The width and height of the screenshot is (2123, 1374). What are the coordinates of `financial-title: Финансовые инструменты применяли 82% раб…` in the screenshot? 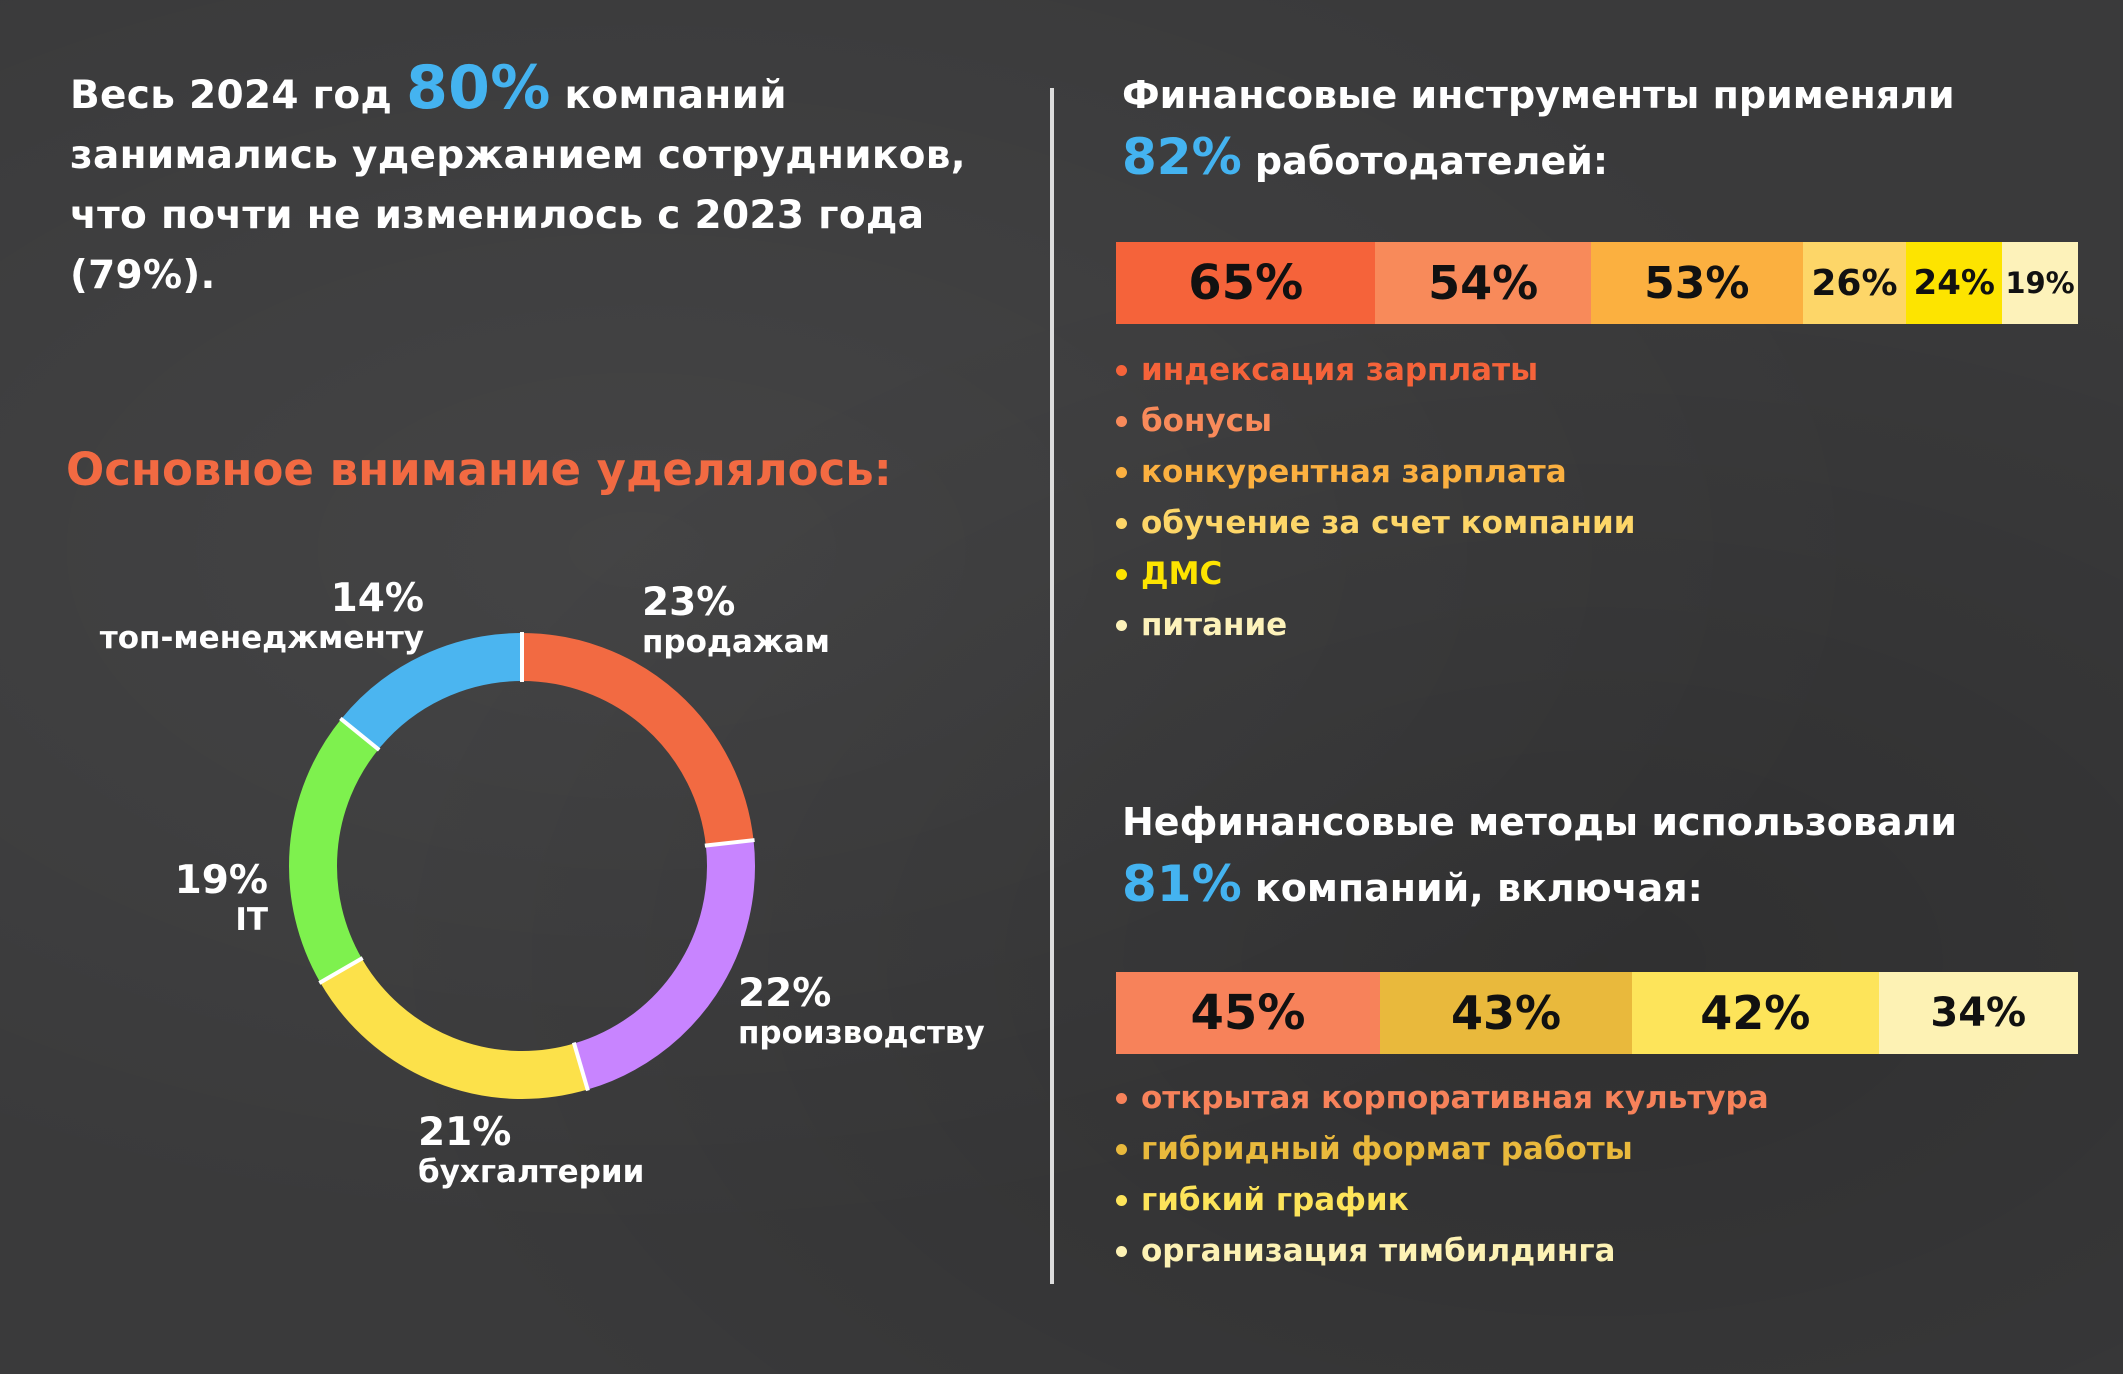 It's located at (1592, 128).